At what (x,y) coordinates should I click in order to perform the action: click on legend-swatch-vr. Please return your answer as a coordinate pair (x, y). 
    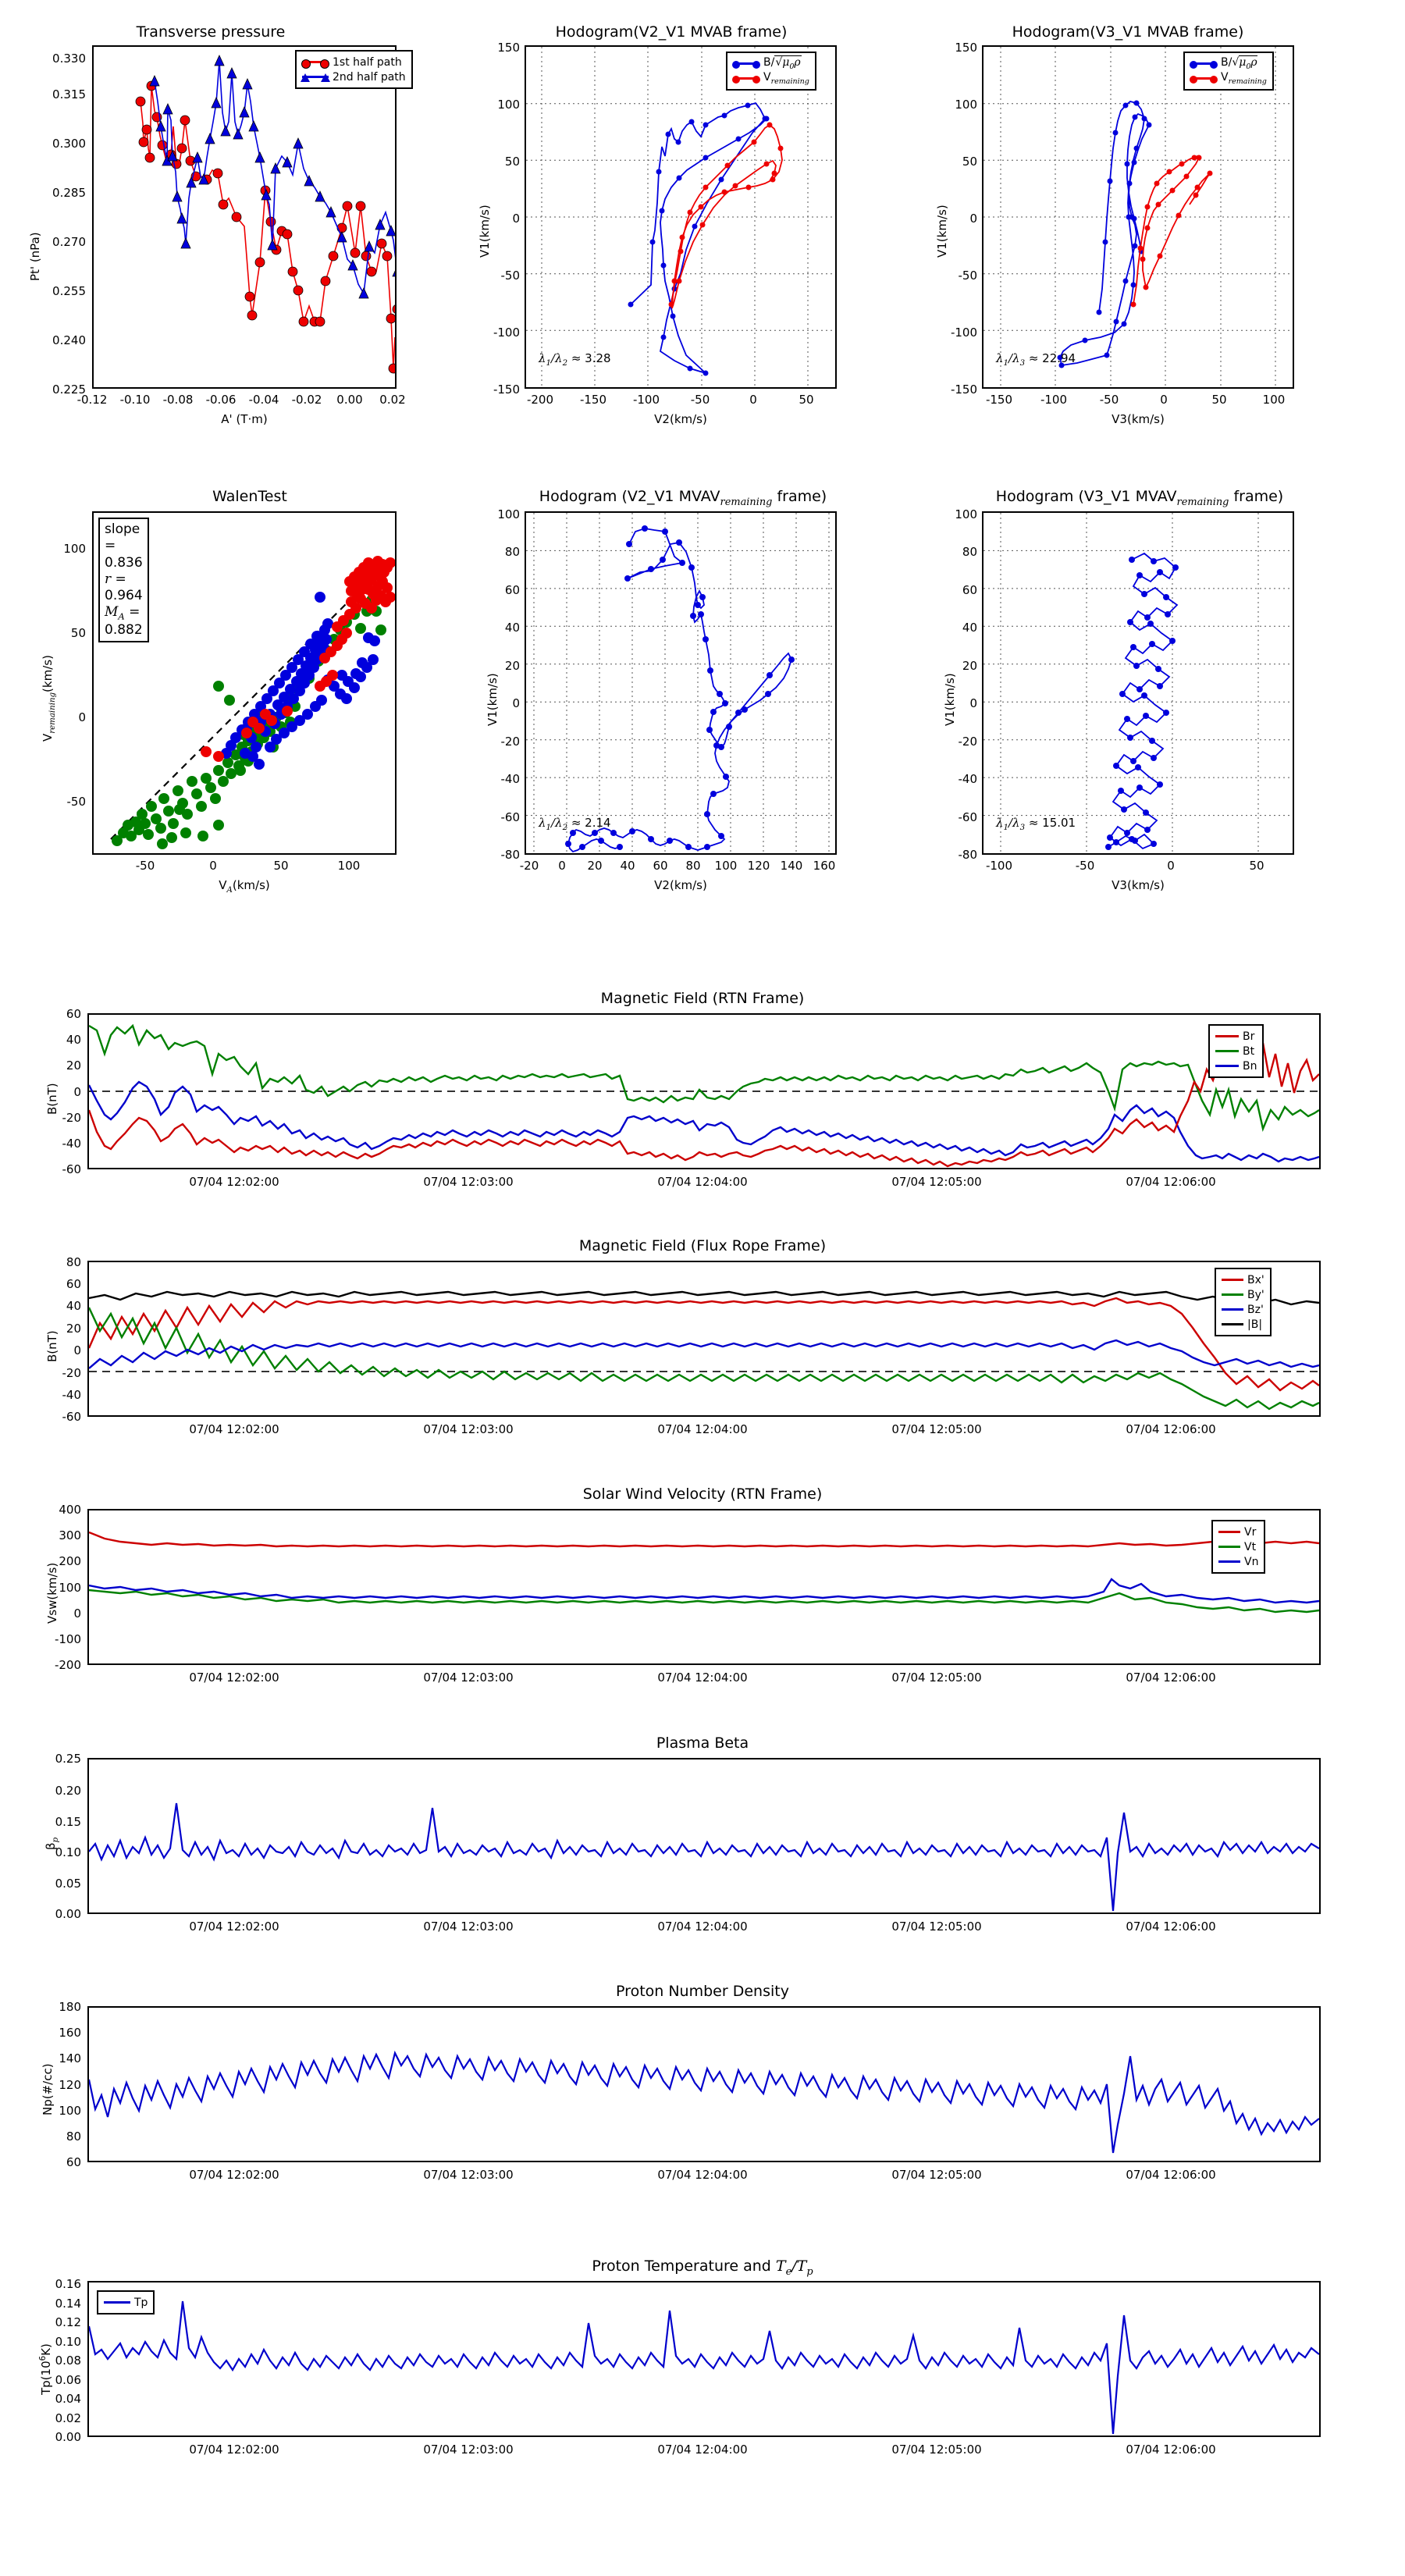
    Looking at the image, I should click on (1229, 1532).